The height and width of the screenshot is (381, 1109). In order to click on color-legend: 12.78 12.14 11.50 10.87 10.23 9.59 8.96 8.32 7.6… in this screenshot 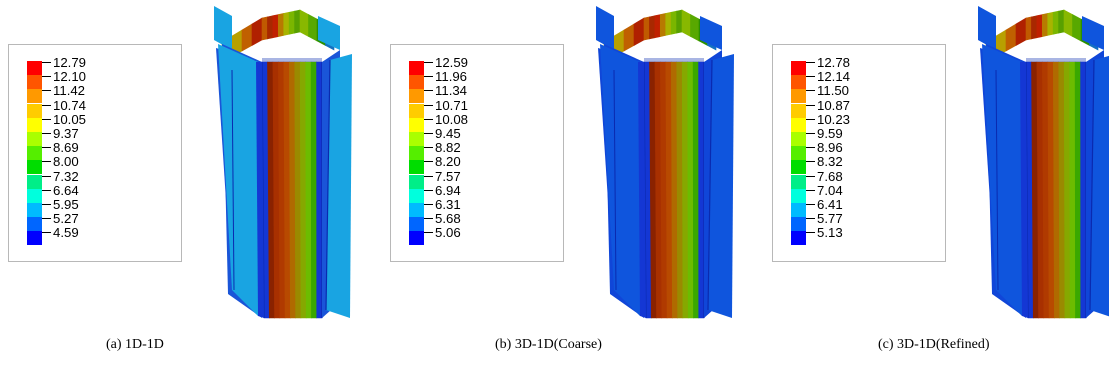, I will do `click(859, 153)`.